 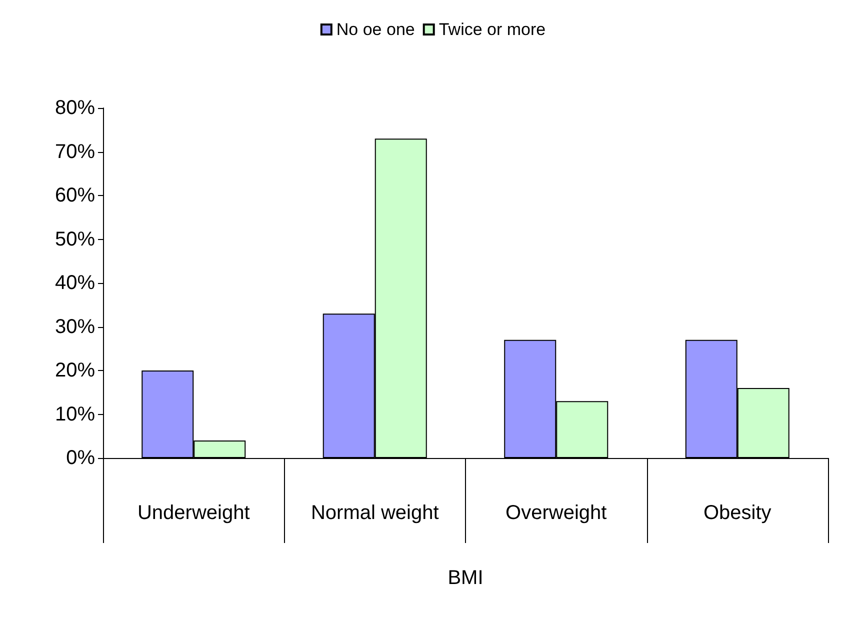 What do you see at coordinates (75, 151) in the screenshot?
I see `y-tick-label: 70%` at bounding box center [75, 151].